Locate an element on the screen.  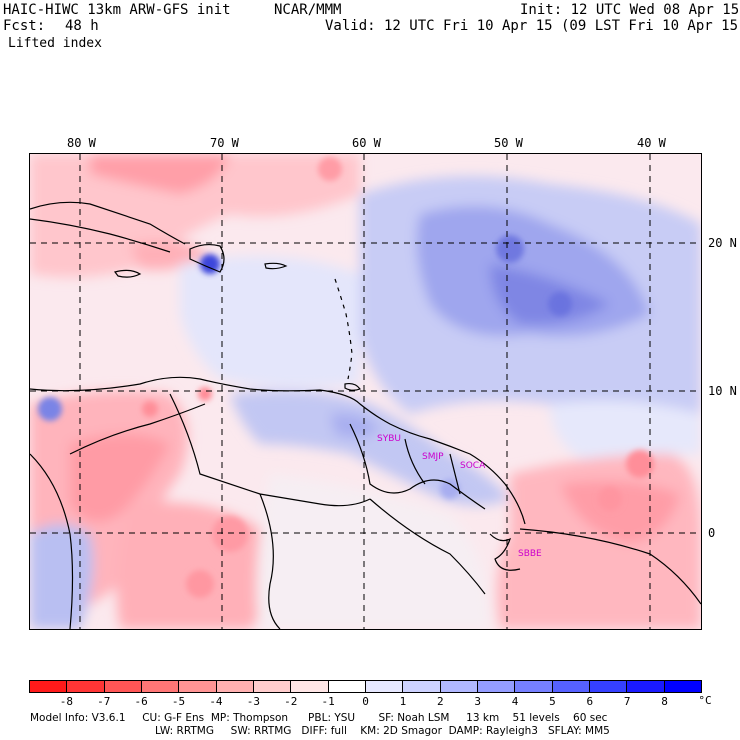
legend-tick-label: 3 is located at coordinates (477, 701).